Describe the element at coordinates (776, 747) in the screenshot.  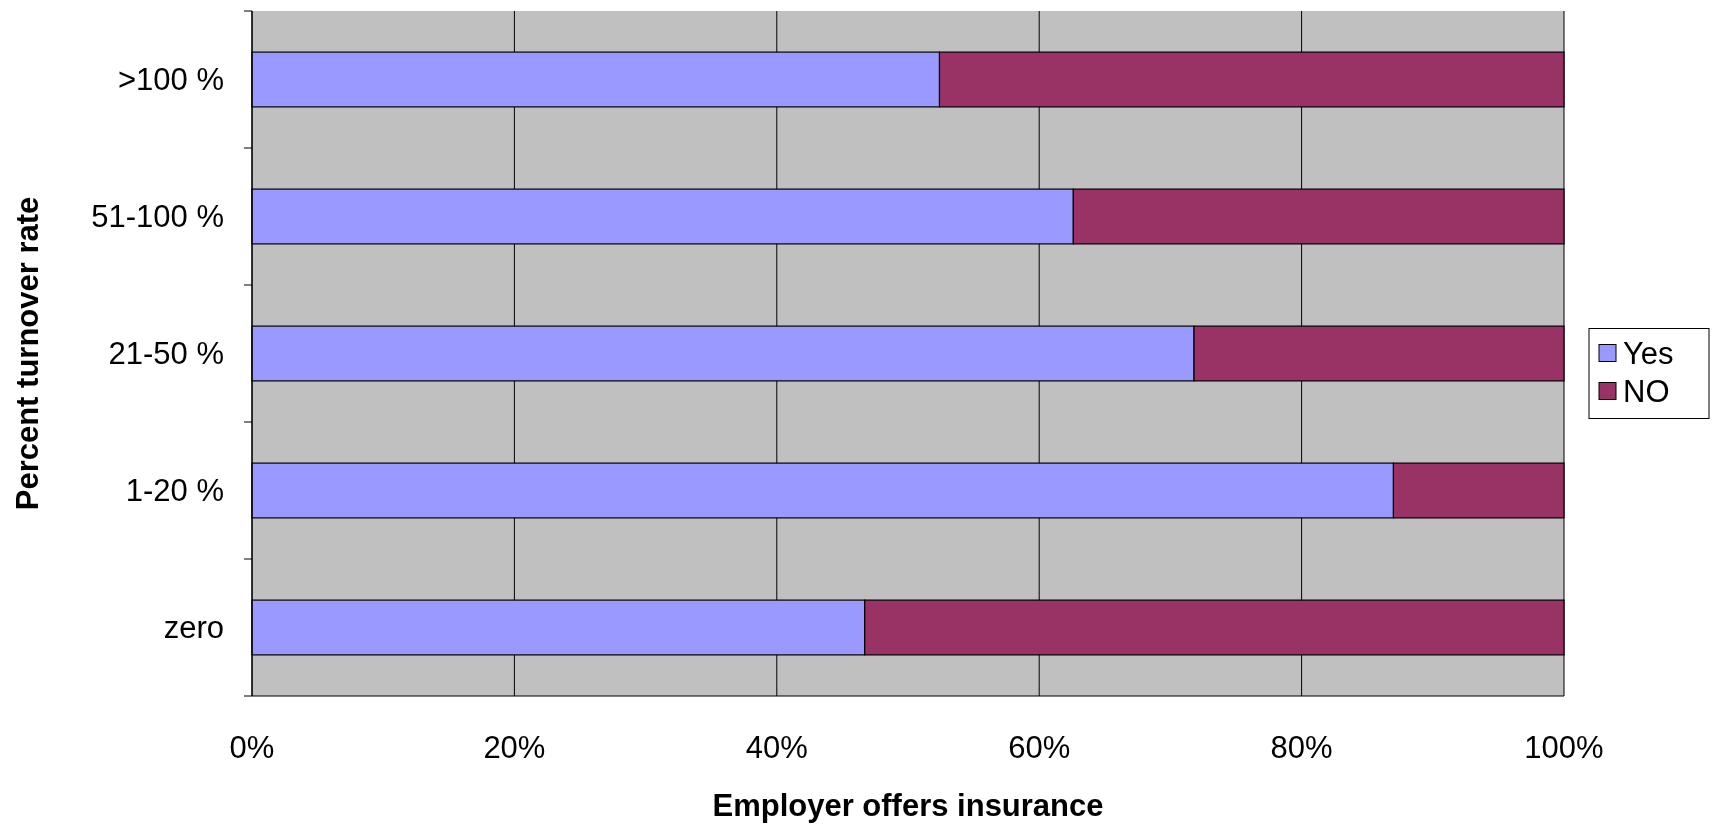
I see `x-tick-label: 40%` at that location.